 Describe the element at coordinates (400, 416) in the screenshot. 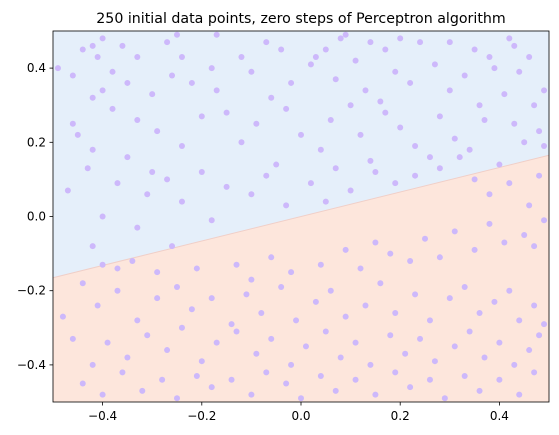

I see `x-tick-label: 0.2` at that location.